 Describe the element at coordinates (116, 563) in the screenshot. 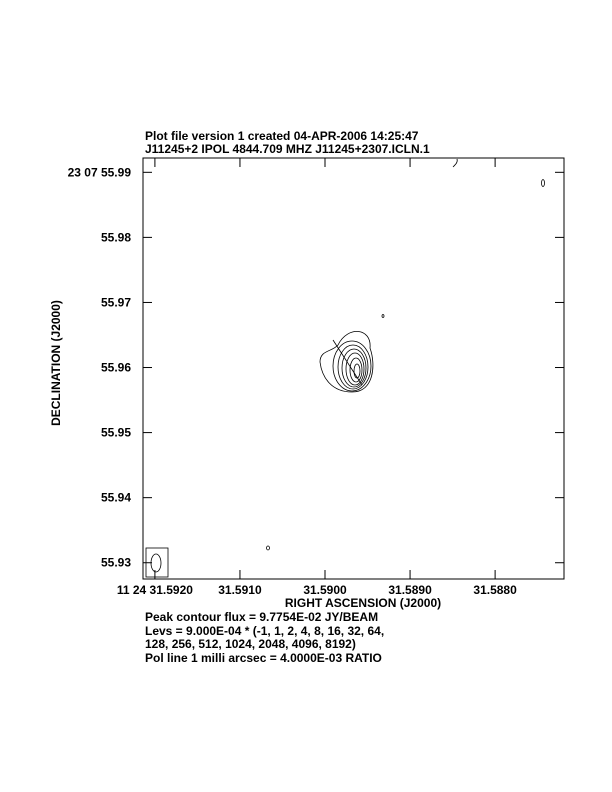

I see `y-tick-label: 55.93` at that location.